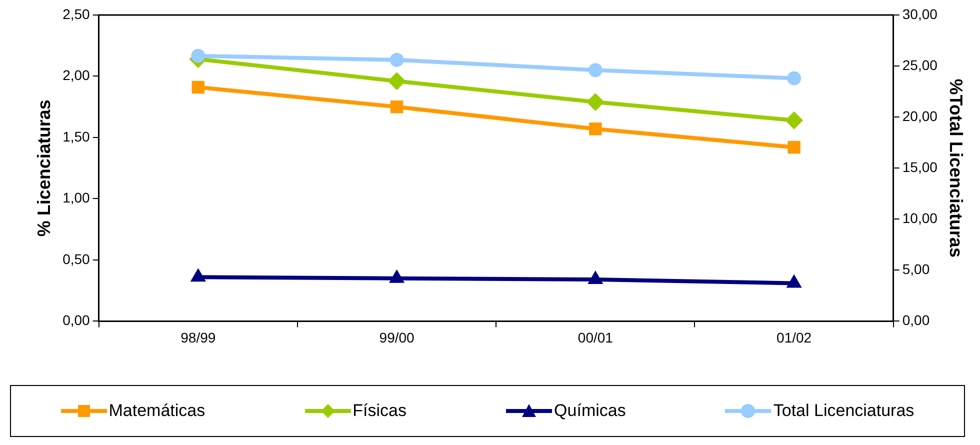 The width and height of the screenshot is (980, 445). What do you see at coordinates (76, 136) in the screenshot?
I see `y-tick-label: 1,50` at bounding box center [76, 136].